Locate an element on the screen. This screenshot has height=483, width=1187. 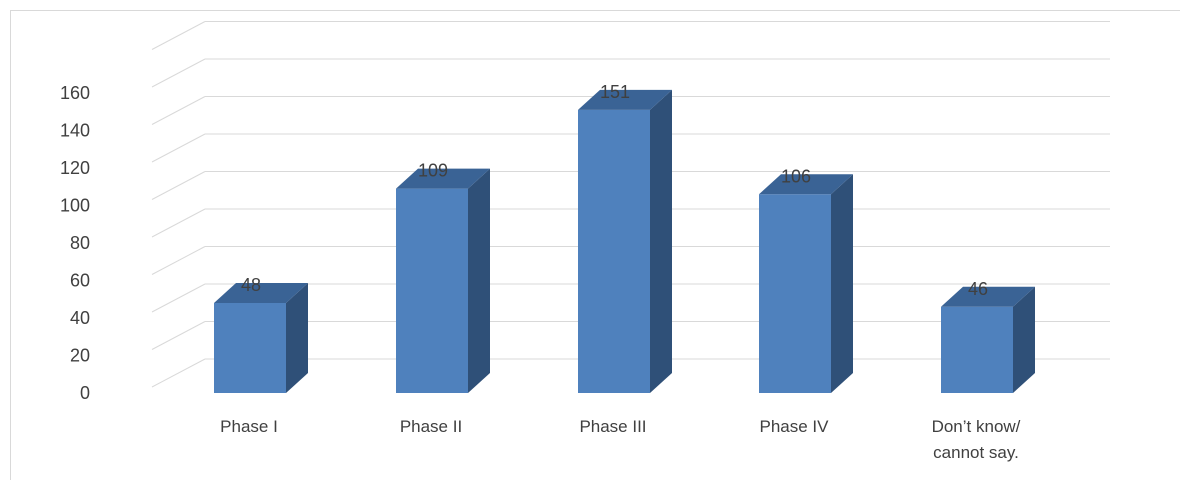
x-category-label: cannot say. is located at coordinates (976, 452).